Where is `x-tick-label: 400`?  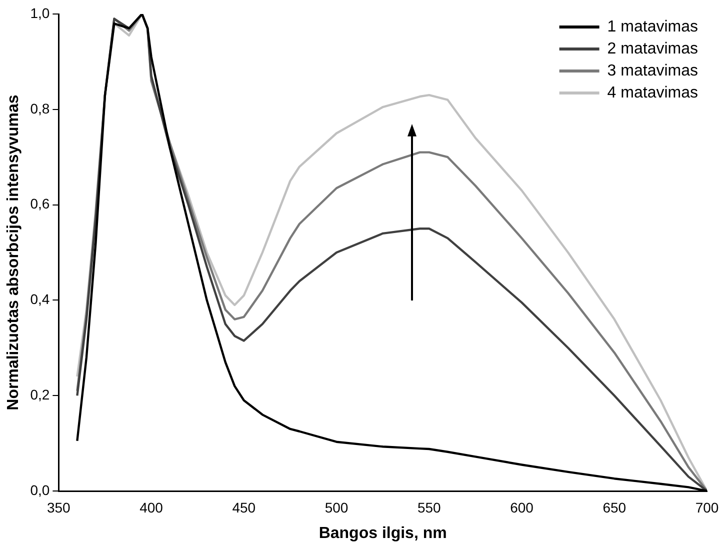 x-tick-label: 400 is located at coordinates (152, 507).